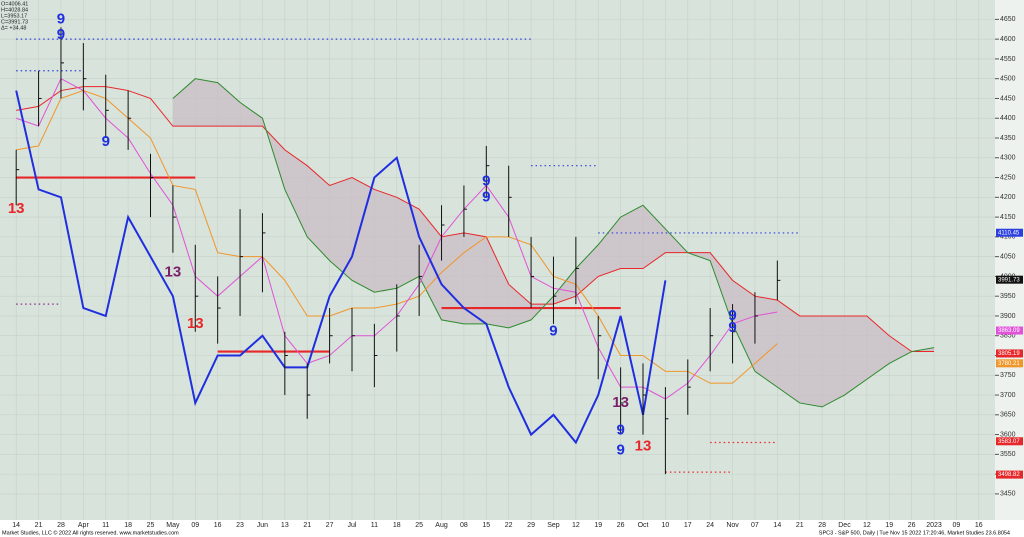  What do you see at coordinates (553, 525) in the screenshot?
I see `x-tick-label: Sep` at bounding box center [553, 525].